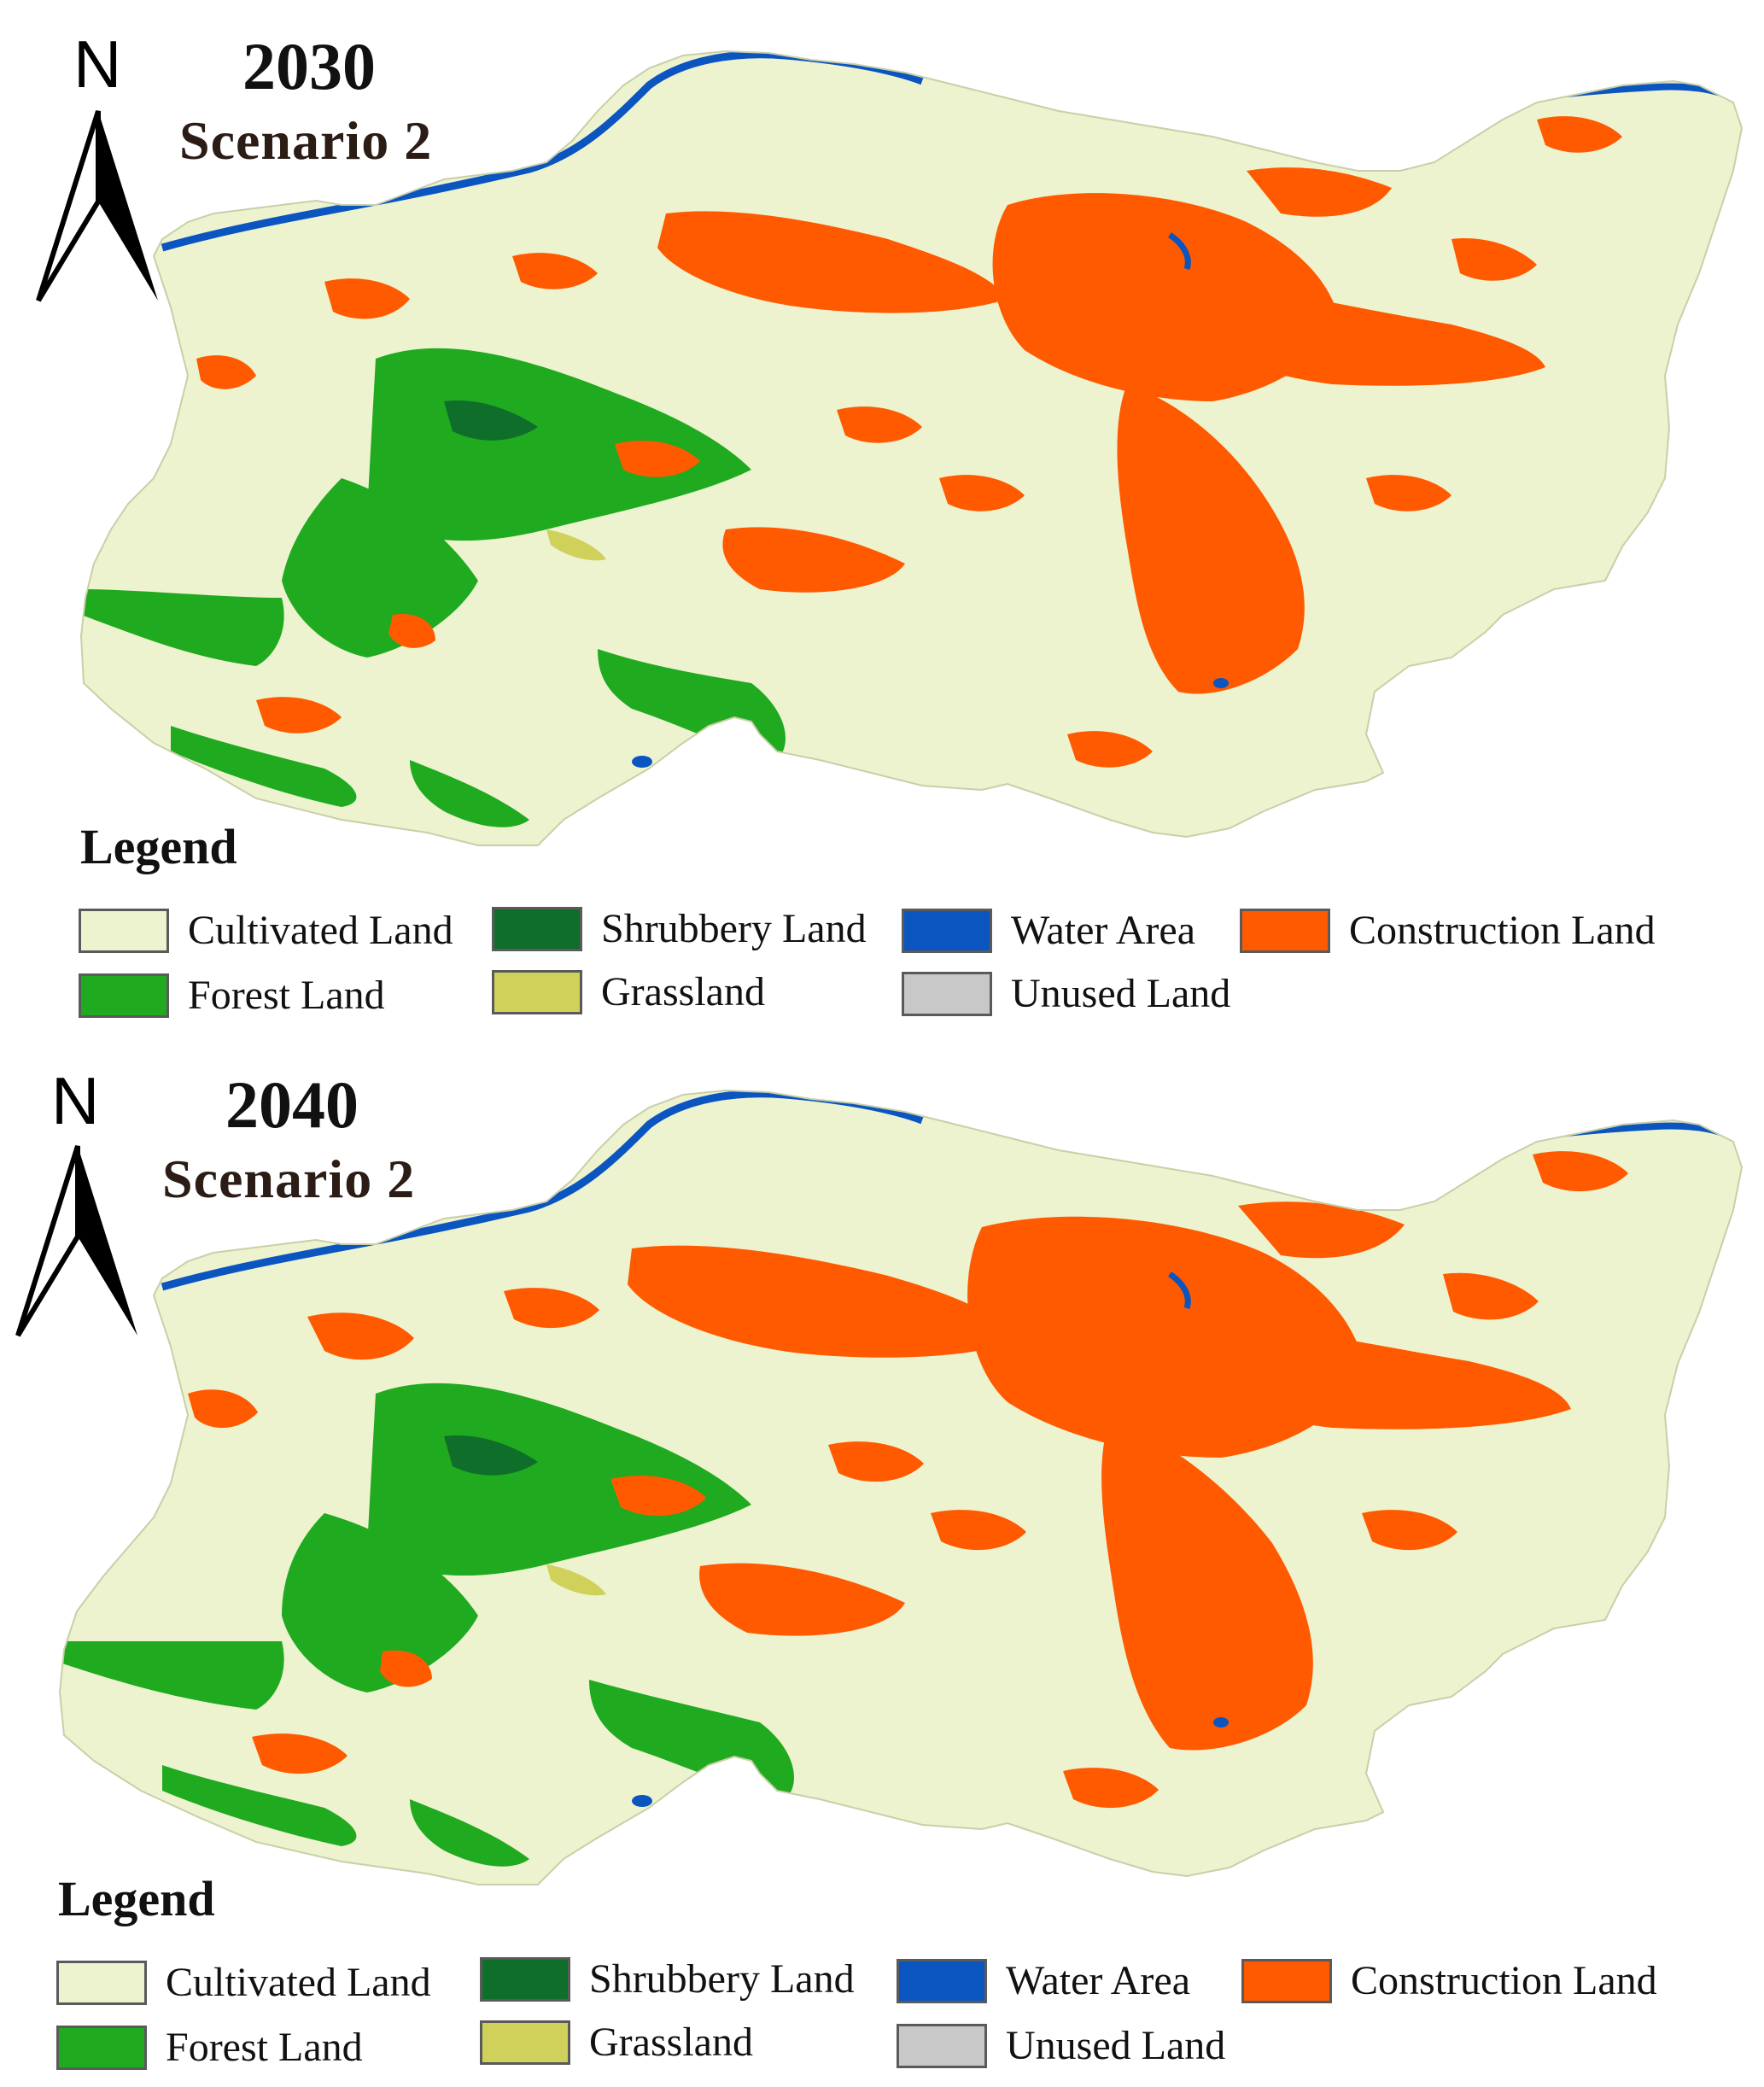 The height and width of the screenshot is (2087, 1764). Describe the element at coordinates (309, 66) in the screenshot. I see `map-year: 2030` at that location.